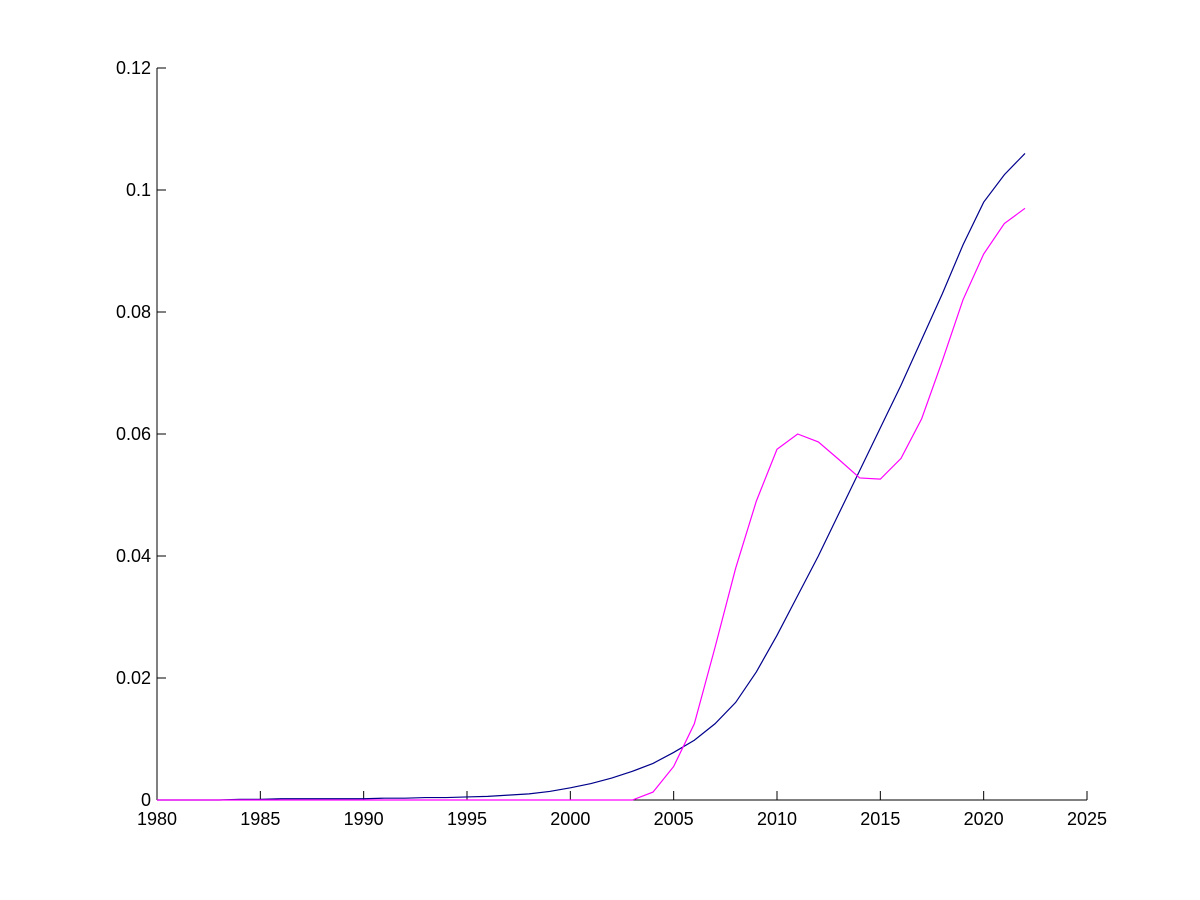  I want to click on x-tick-label: 2010, so click(777, 819).